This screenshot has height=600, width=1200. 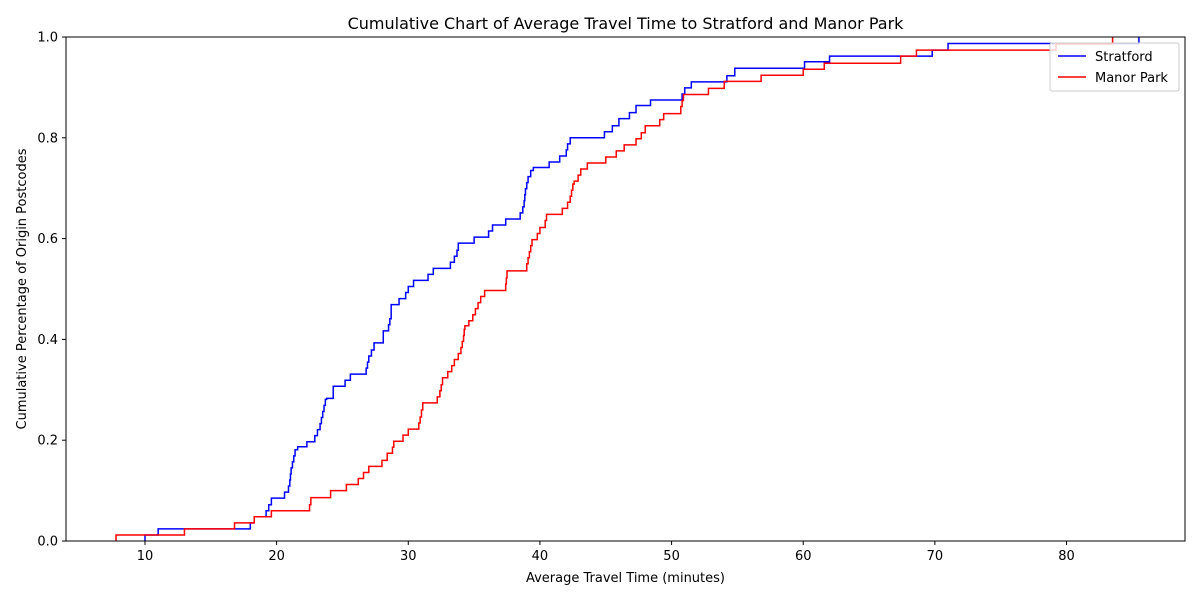 I want to click on x-tick-label: 40, so click(x=540, y=556).